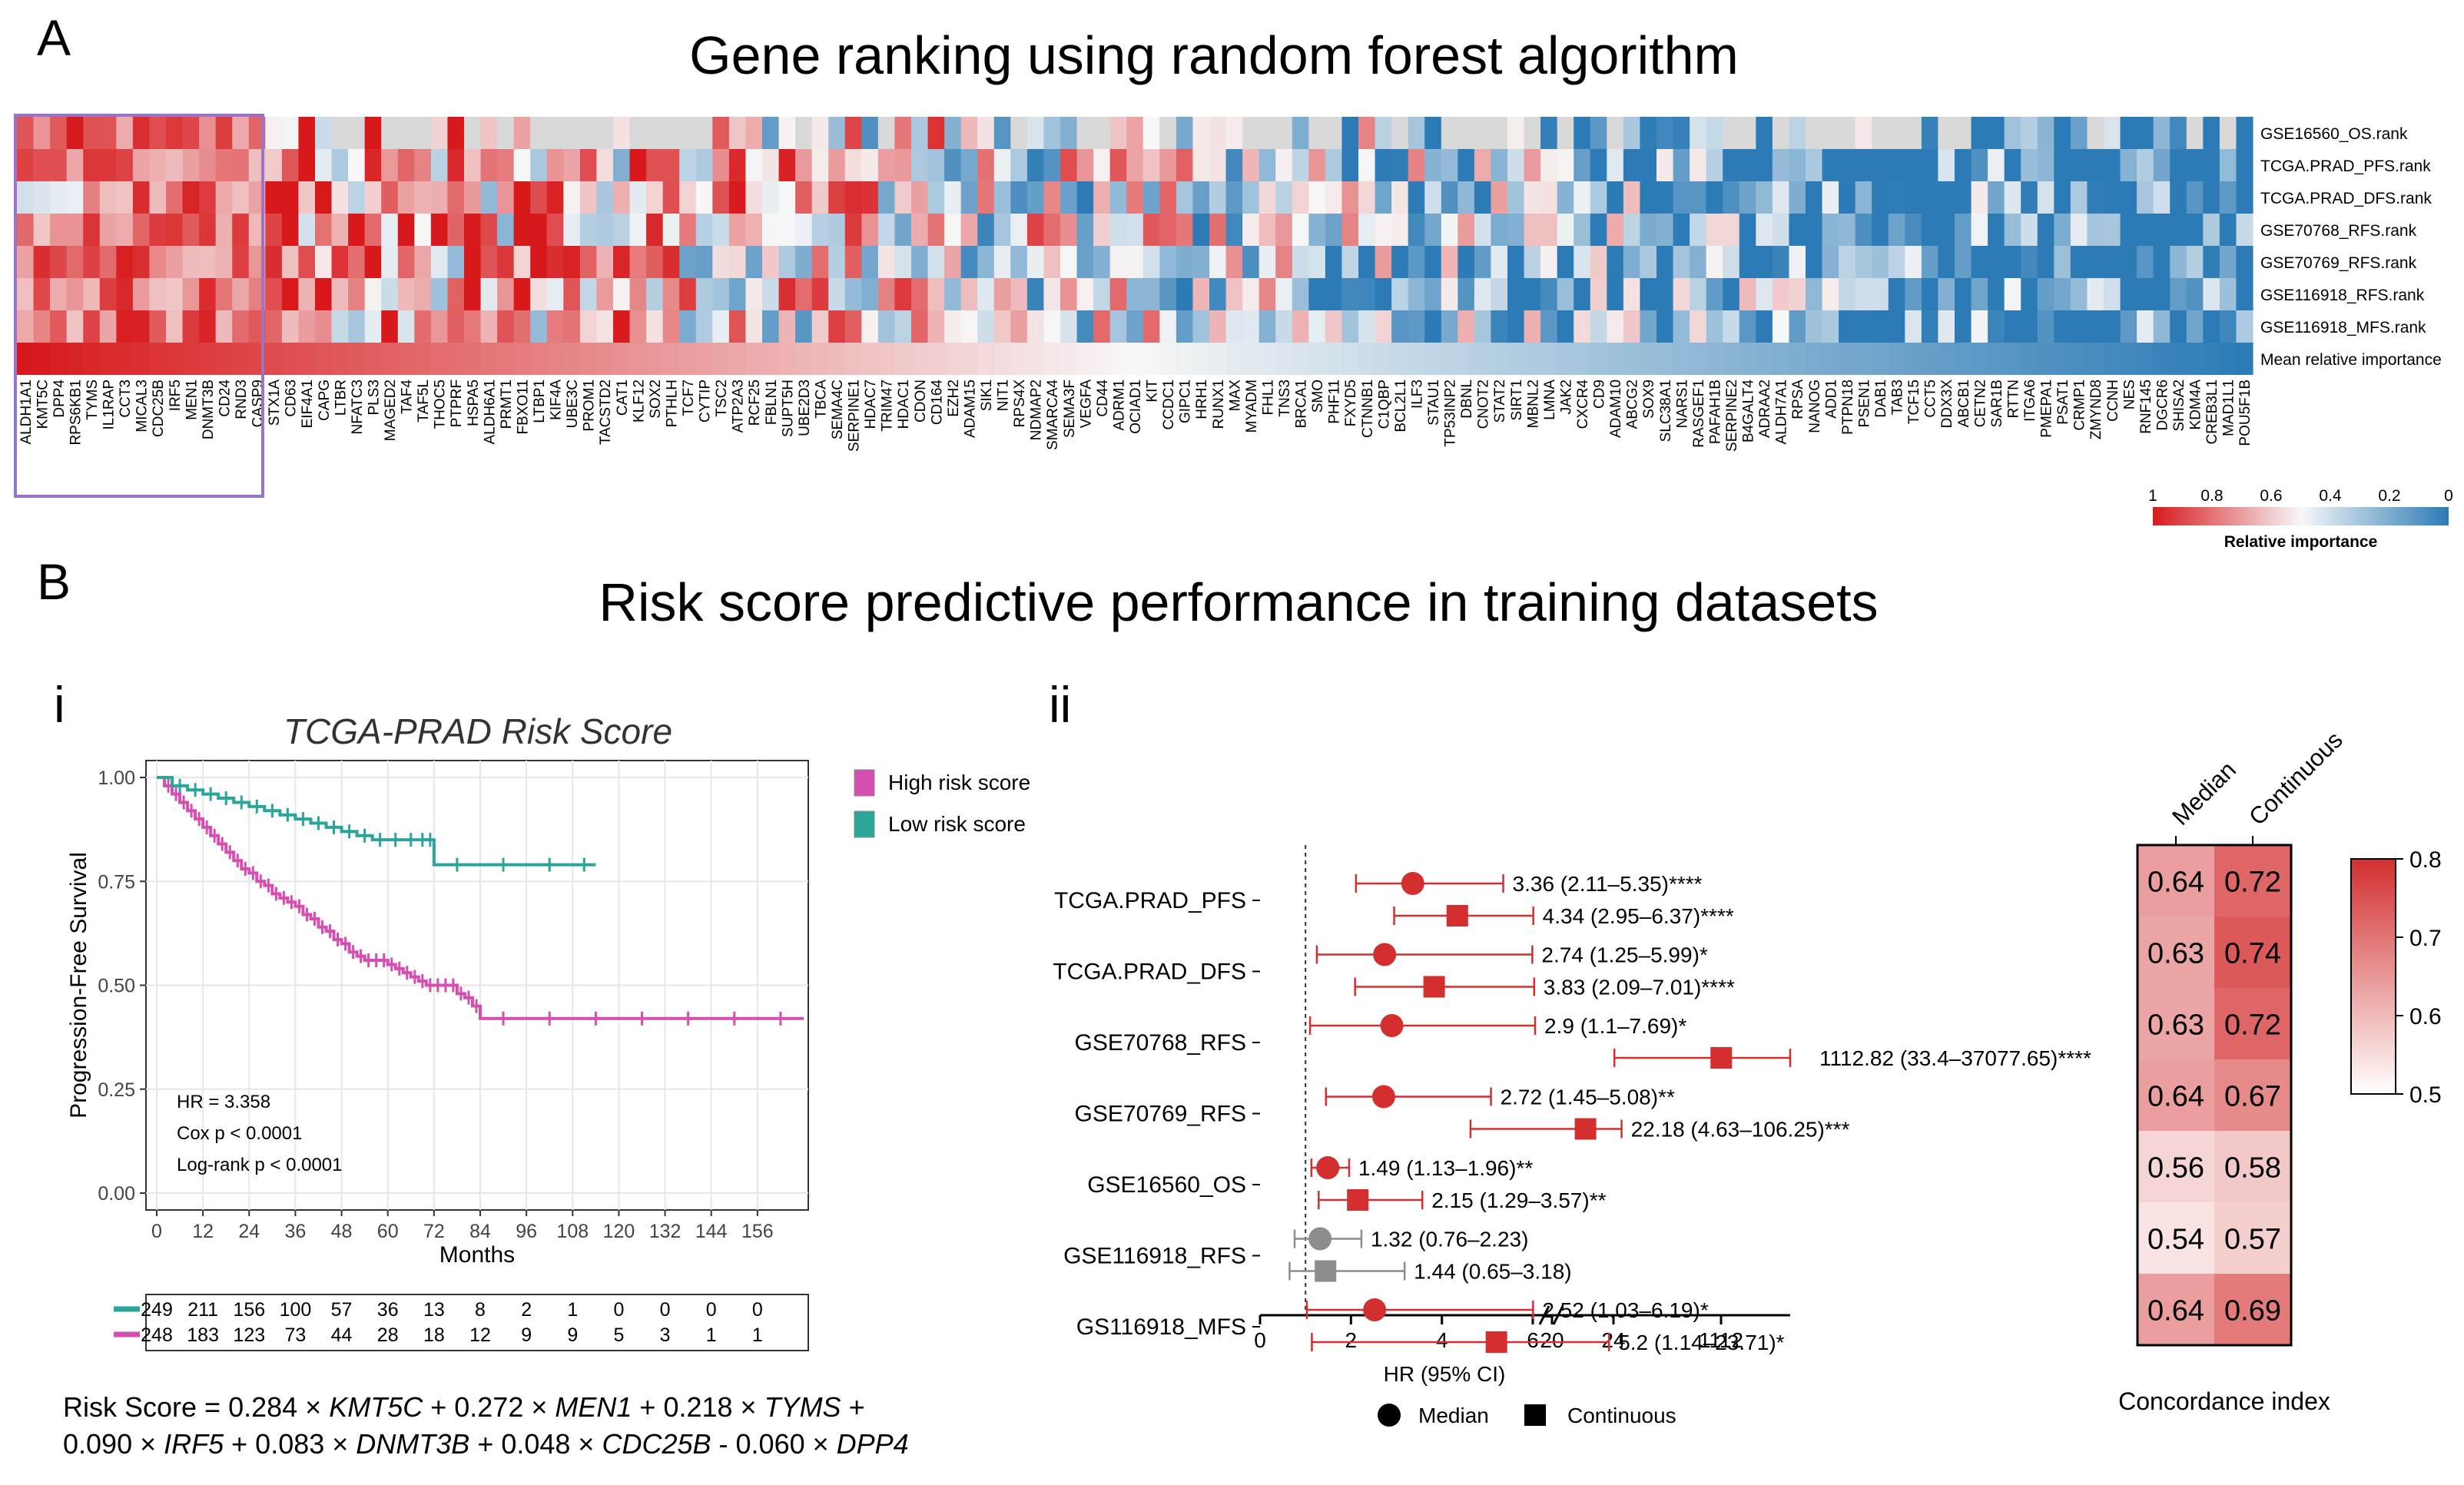 Image resolution: width=2464 pixels, height=1485 pixels. What do you see at coordinates (672, 403) in the screenshot?
I see `gene-label: PTHLH` at bounding box center [672, 403].